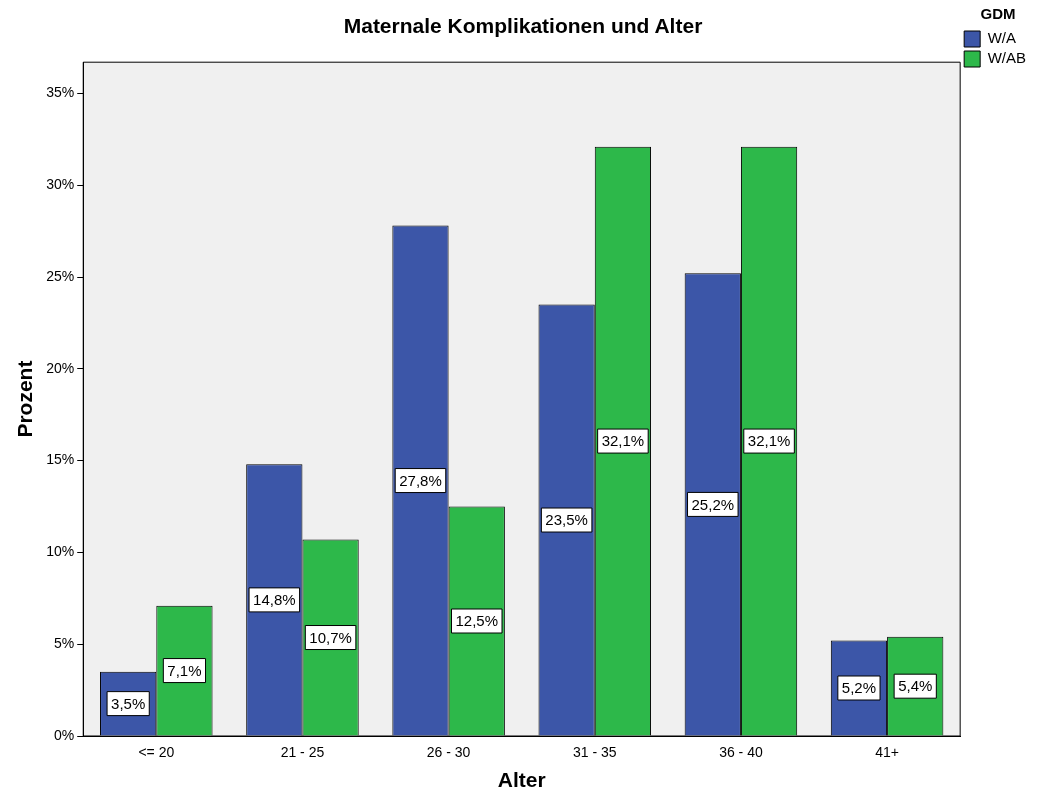 This screenshot has width=1046, height=803. What do you see at coordinates (60, 184) in the screenshot?
I see `y-tick-label: 30%` at bounding box center [60, 184].